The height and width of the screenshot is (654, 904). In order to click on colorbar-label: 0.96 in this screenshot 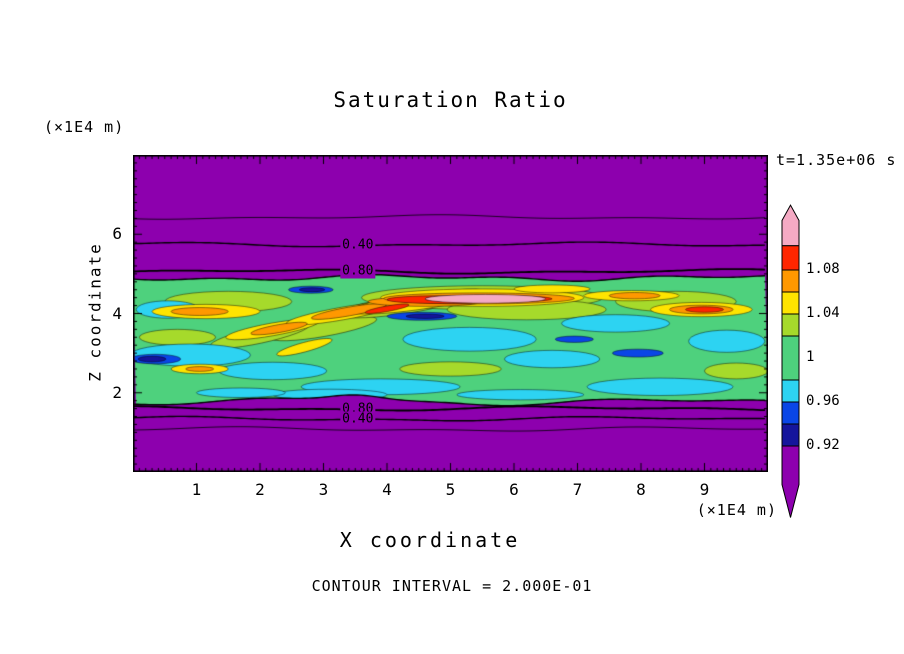, I will do `click(823, 401)`.